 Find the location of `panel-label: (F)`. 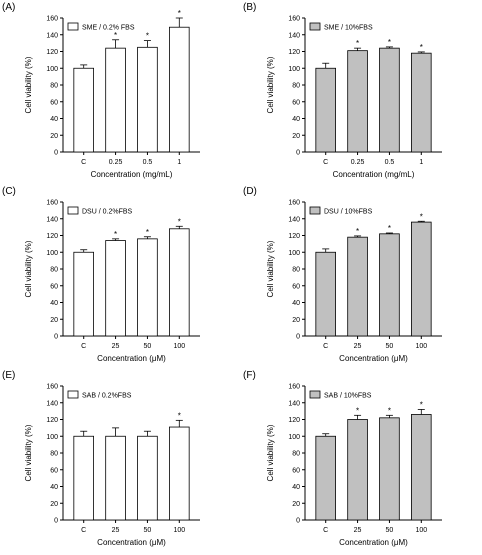

panel-label: (F) is located at coordinates (249, 375).